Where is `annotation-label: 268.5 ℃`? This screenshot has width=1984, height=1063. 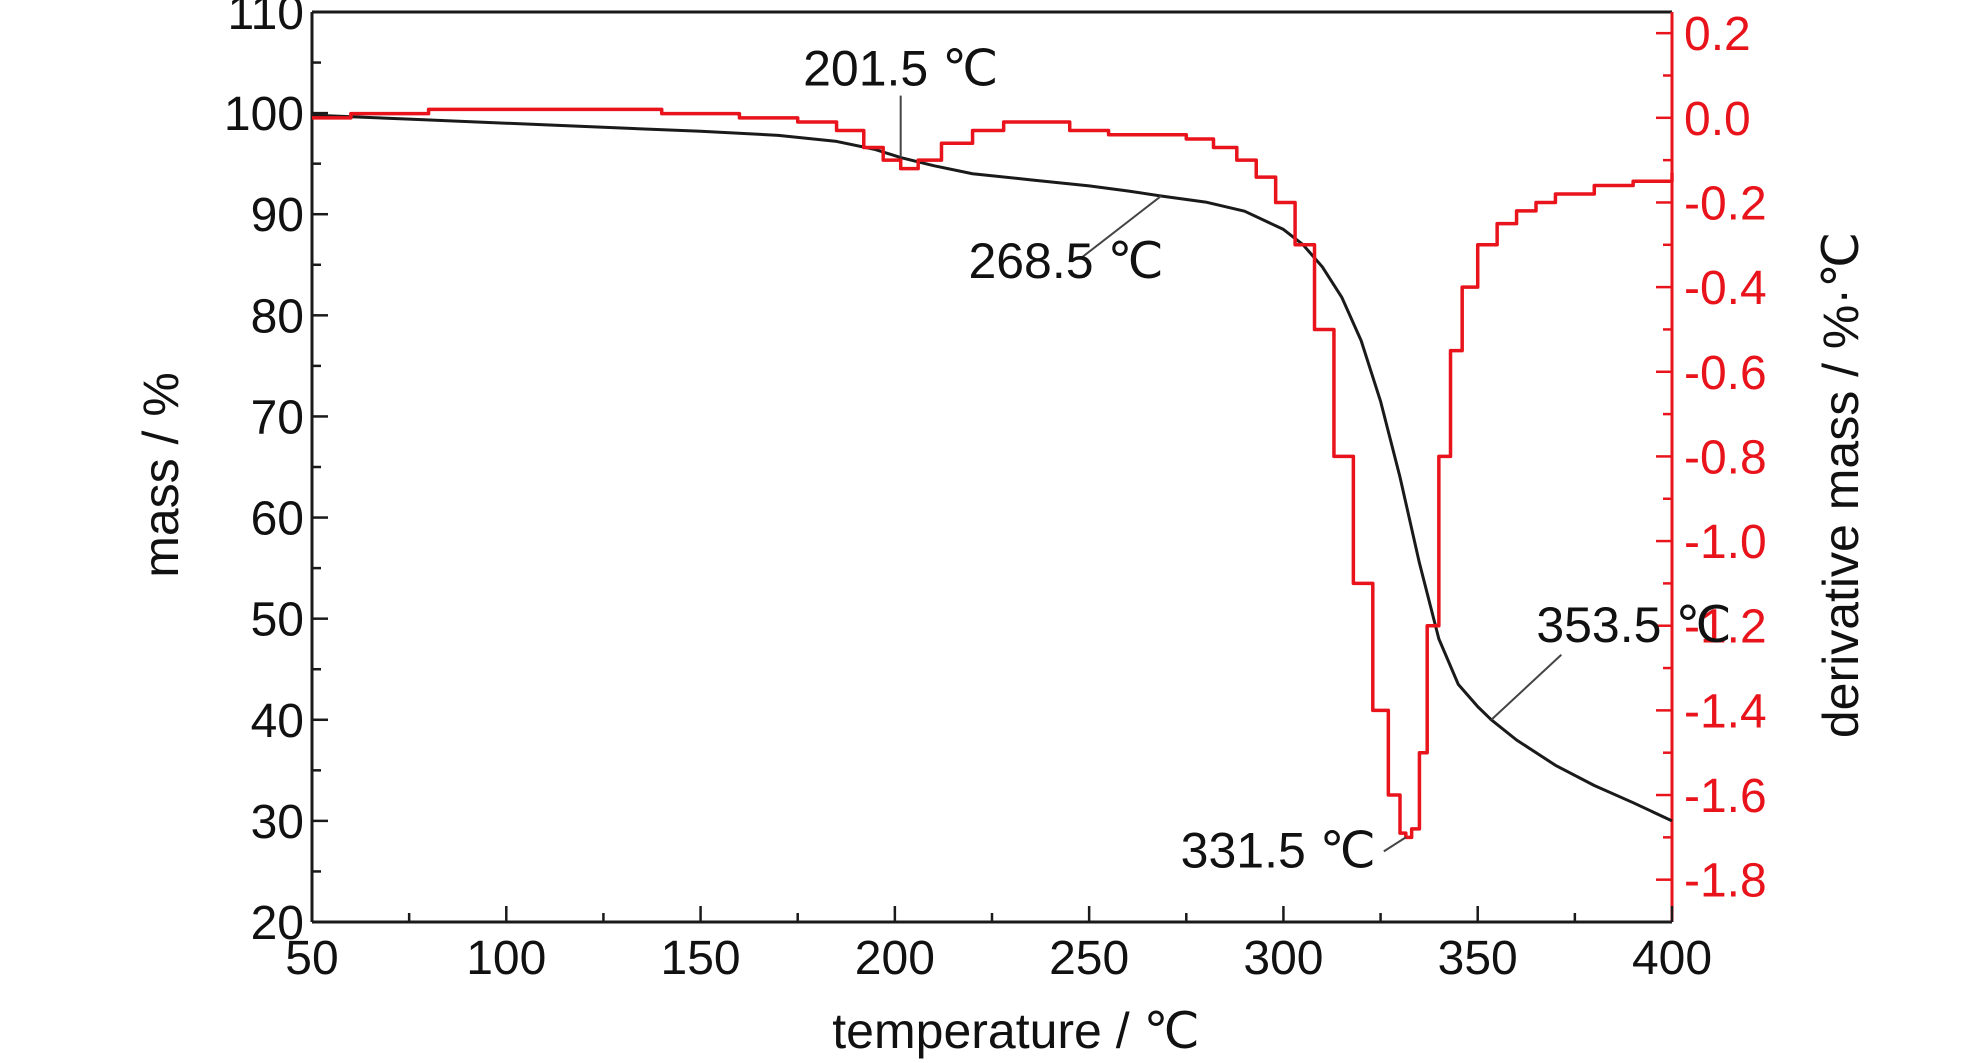 annotation-label: 268.5 ℃ is located at coordinates (1065, 261).